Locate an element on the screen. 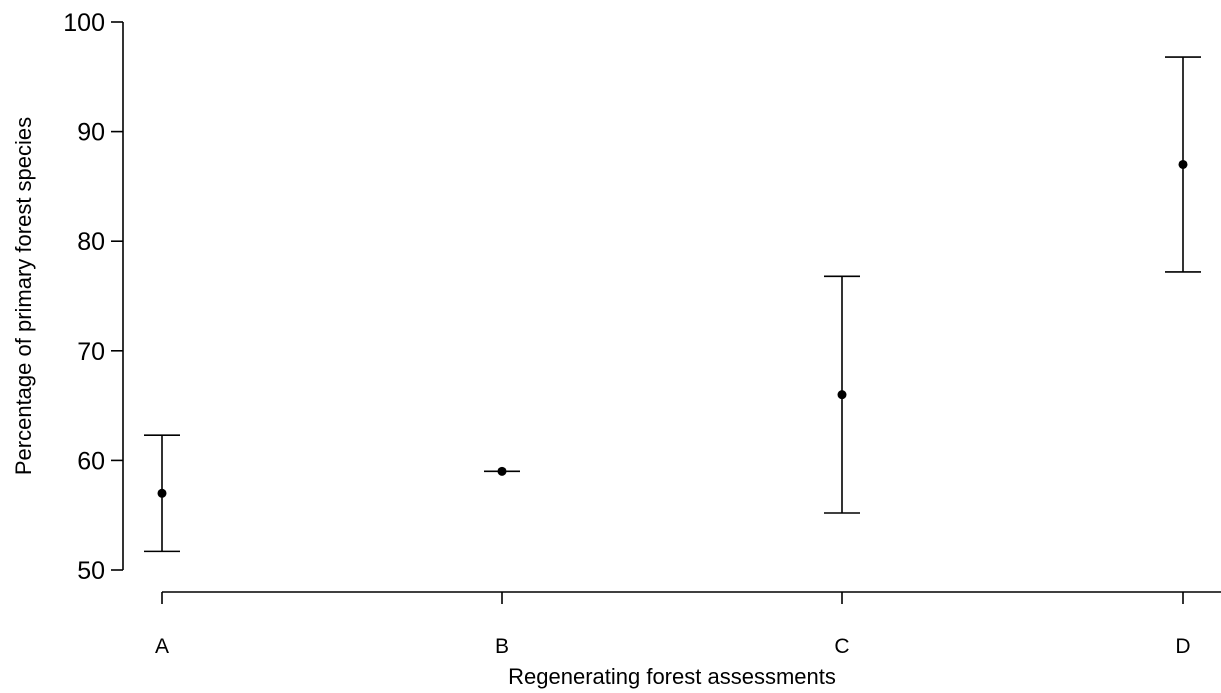  y-tick-label: 90 is located at coordinates (91, 133).